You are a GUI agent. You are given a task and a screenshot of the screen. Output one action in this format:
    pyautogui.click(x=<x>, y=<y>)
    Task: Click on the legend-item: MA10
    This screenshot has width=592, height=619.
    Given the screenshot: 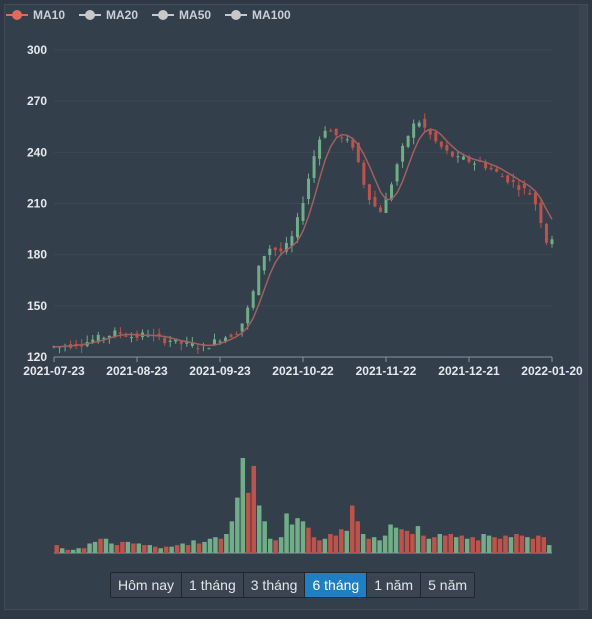 What is the action you would take?
    pyautogui.click(x=35, y=15)
    